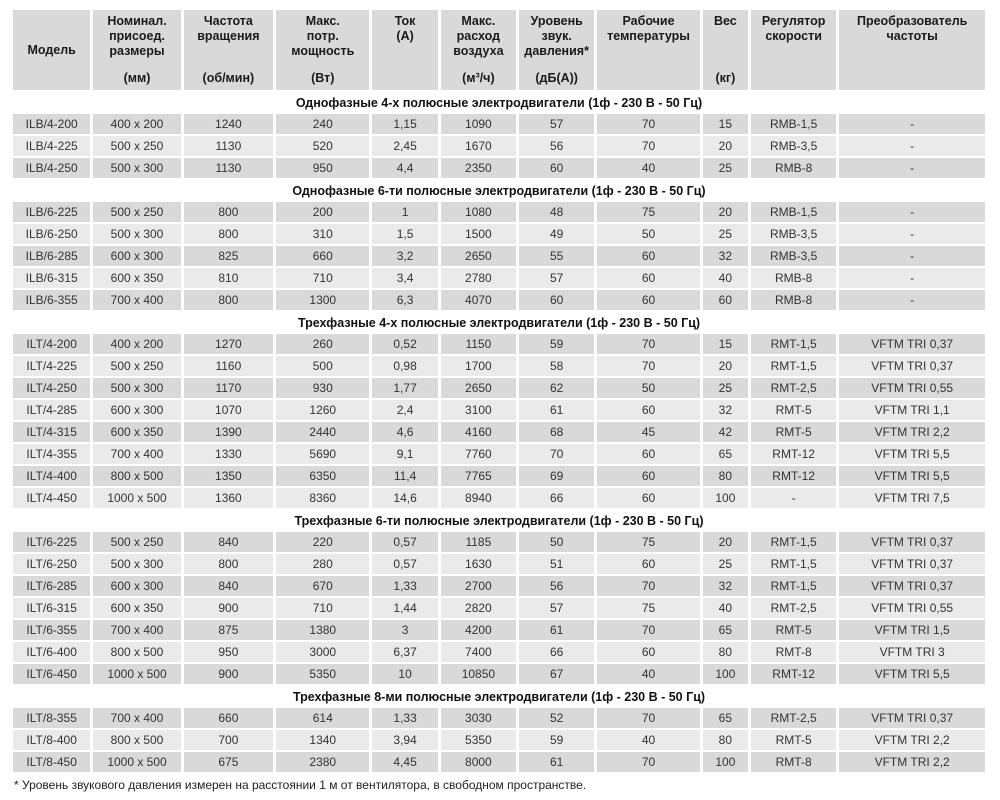 This screenshot has width=1000, height=800. What do you see at coordinates (405, 146) in the screenshot?
I see `cell-current: 2,45` at bounding box center [405, 146].